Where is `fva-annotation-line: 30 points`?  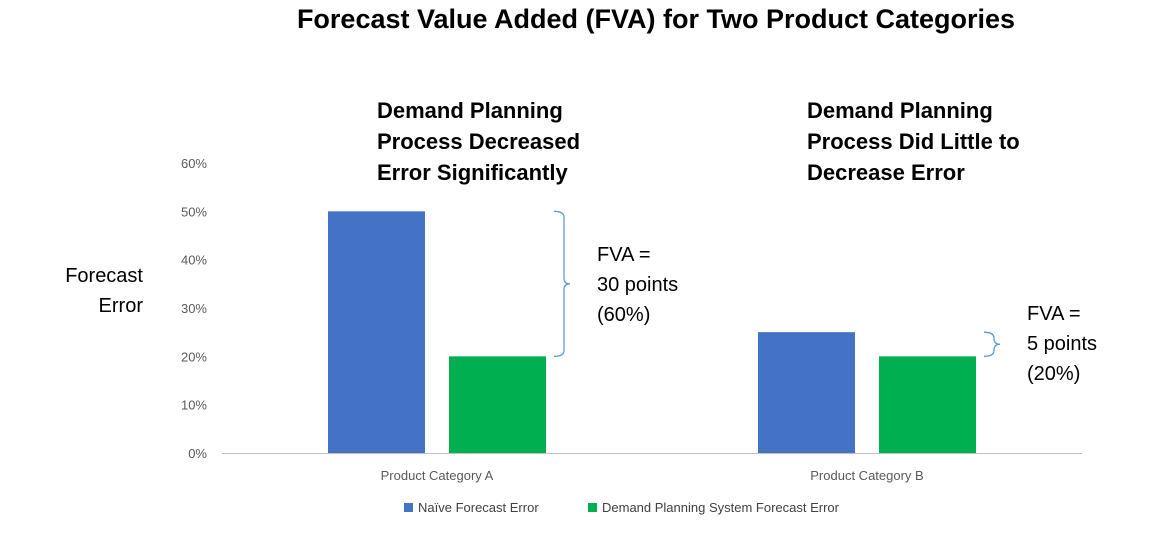
fva-annotation-line: 30 points is located at coordinates (637, 285).